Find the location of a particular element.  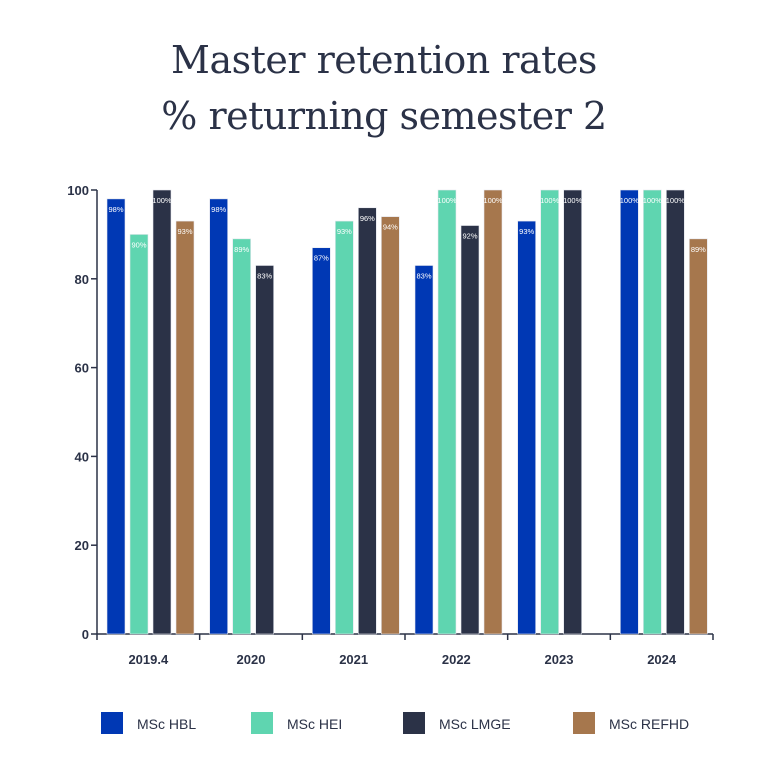

y-tick-label: 0 is located at coordinates (85, 634).